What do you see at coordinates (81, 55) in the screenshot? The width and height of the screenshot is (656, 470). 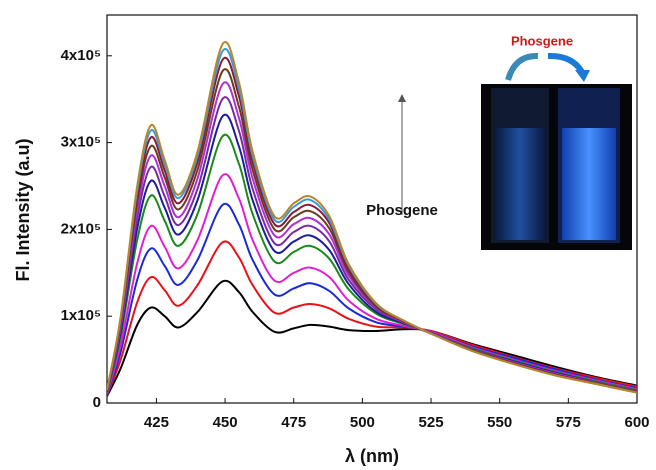 I see `y-tick-label: 4x10⁵` at bounding box center [81, 55].